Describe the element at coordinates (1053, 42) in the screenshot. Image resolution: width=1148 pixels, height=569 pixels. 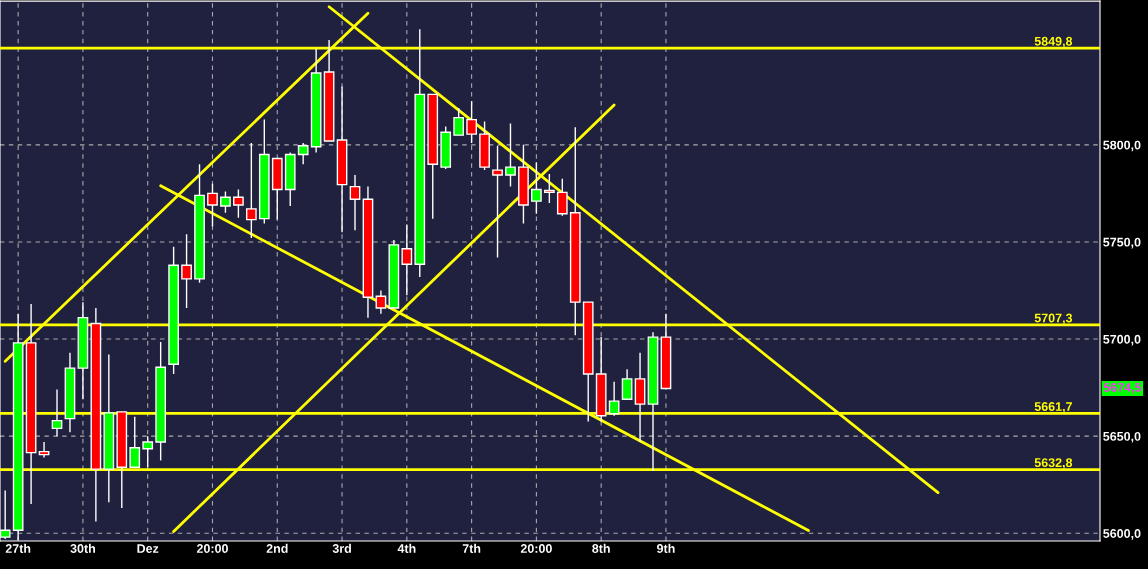
I see `ref-line-label: 5849,8` at that location.